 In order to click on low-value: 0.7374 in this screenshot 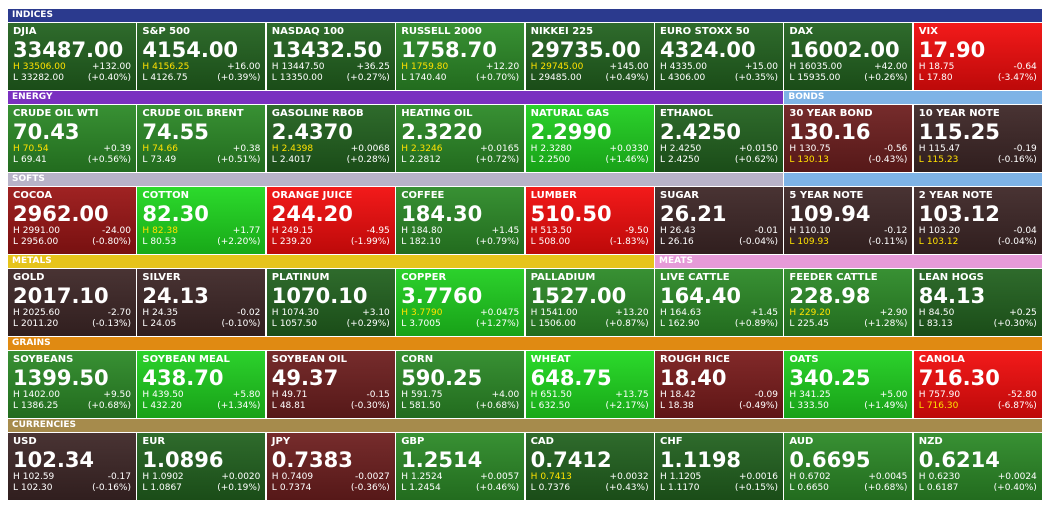, I will do `click(295, 488)`.